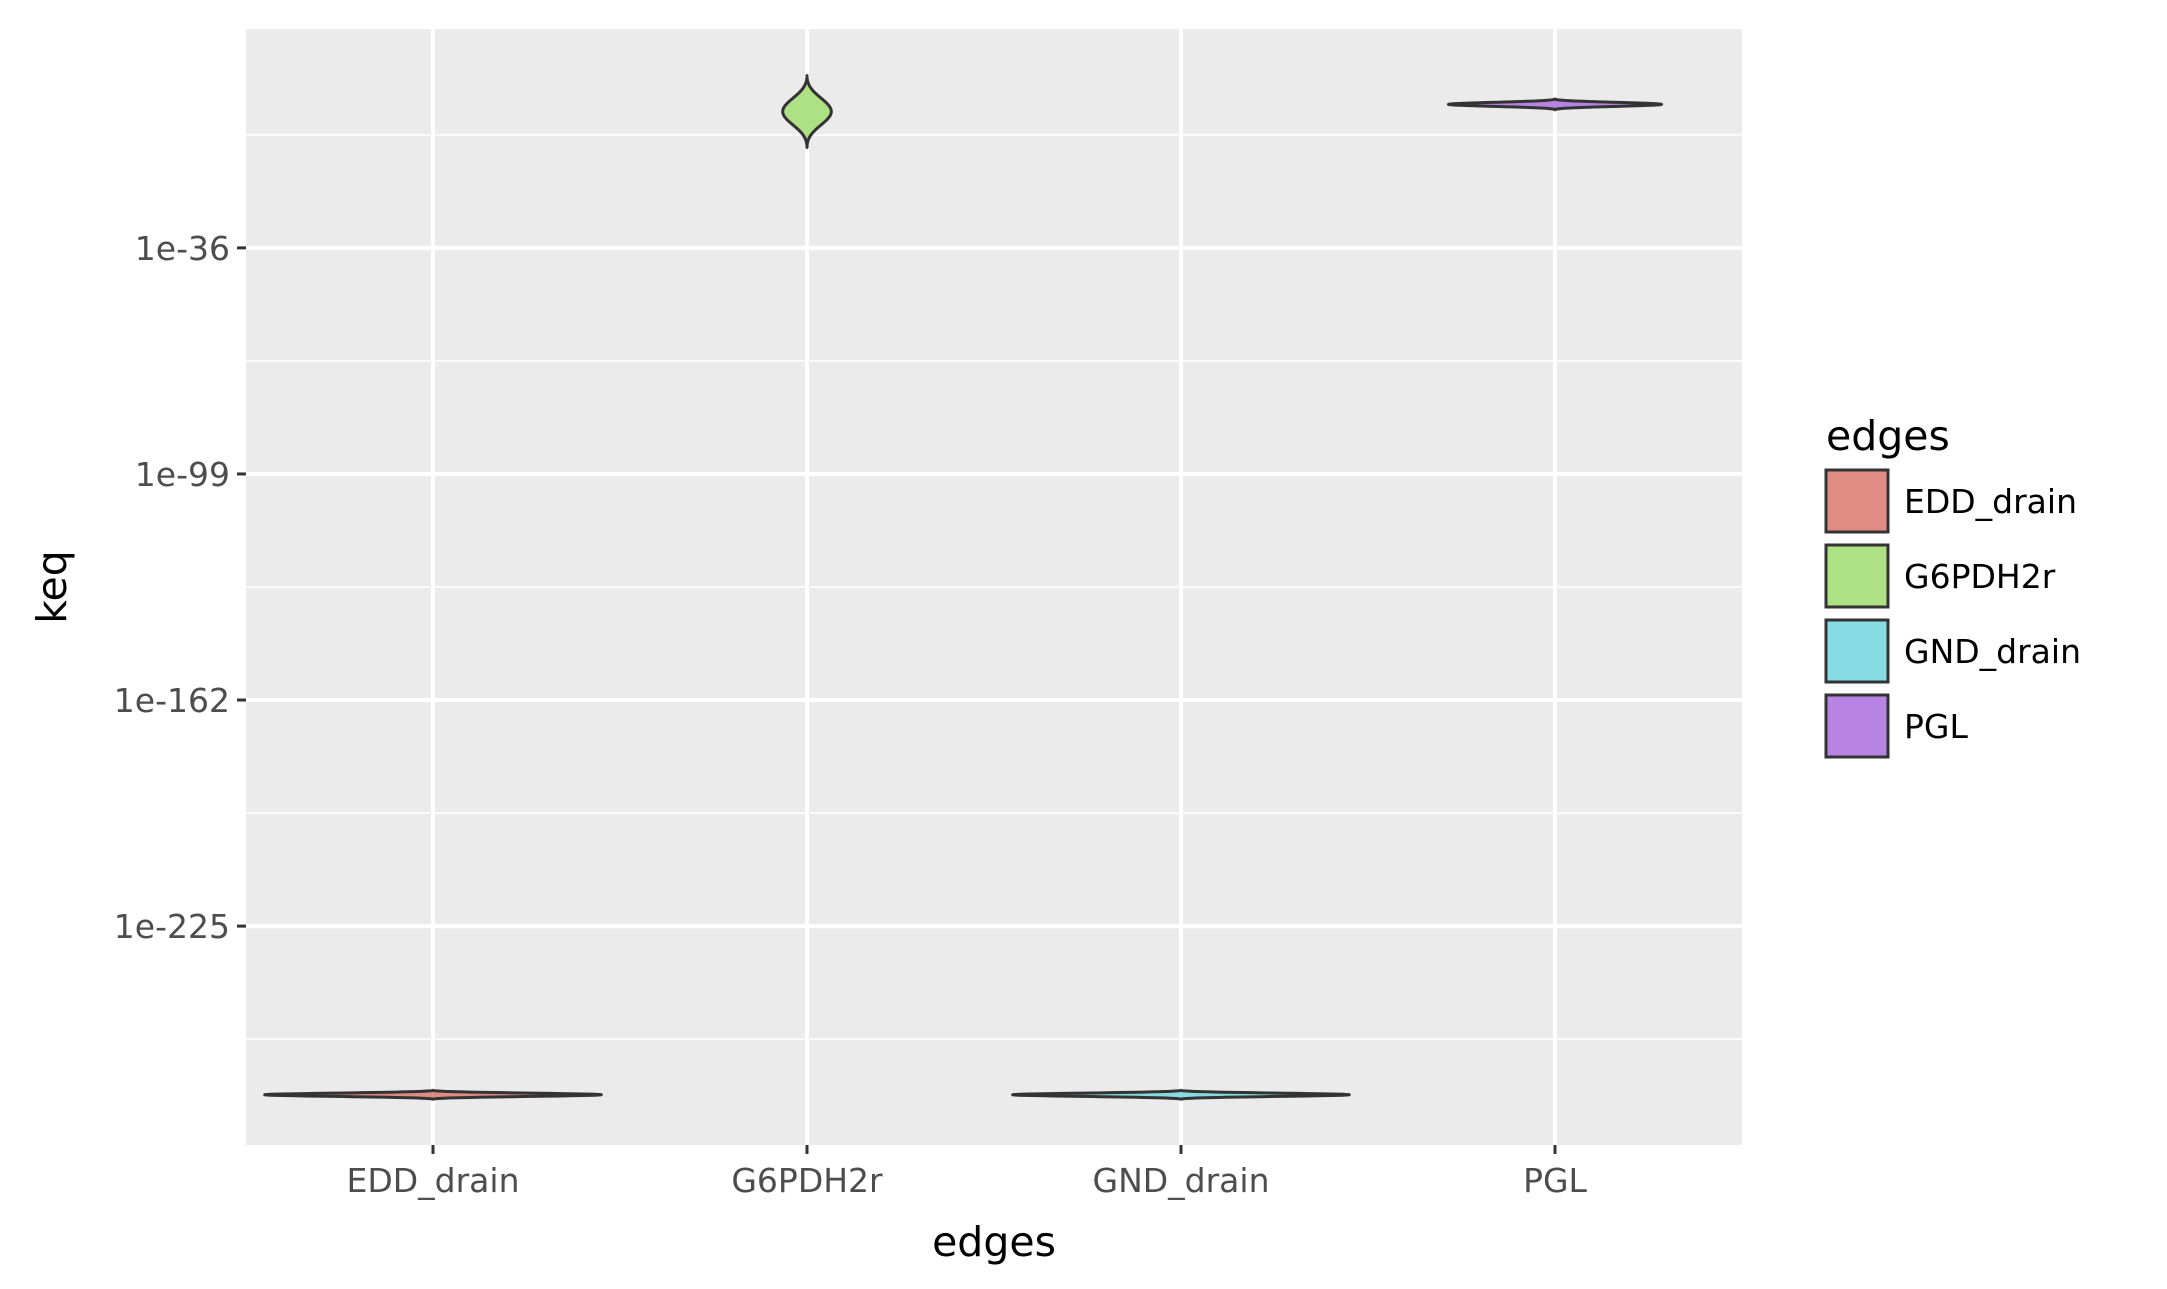 This screenshot has height=1289, width=2167. What do you see at coordinates (433, 1094) in the screenshot?
I see `violin-EDD_drain` at bounding box center [433, 1094].